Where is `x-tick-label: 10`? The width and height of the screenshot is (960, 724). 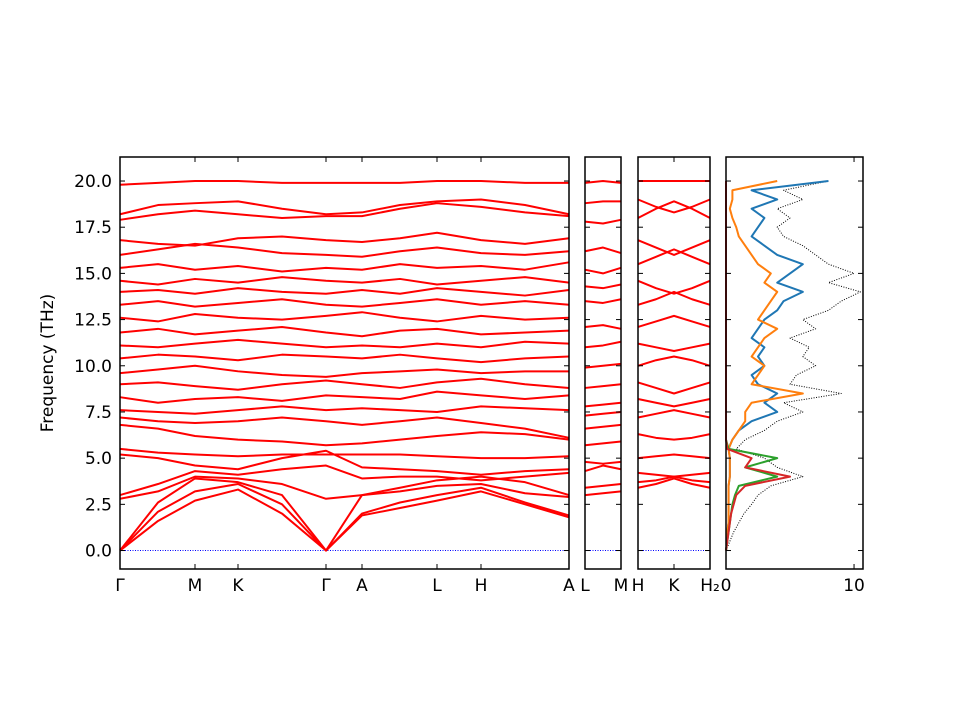
x-tick-label: 10 is located at coordinates (854, 586).